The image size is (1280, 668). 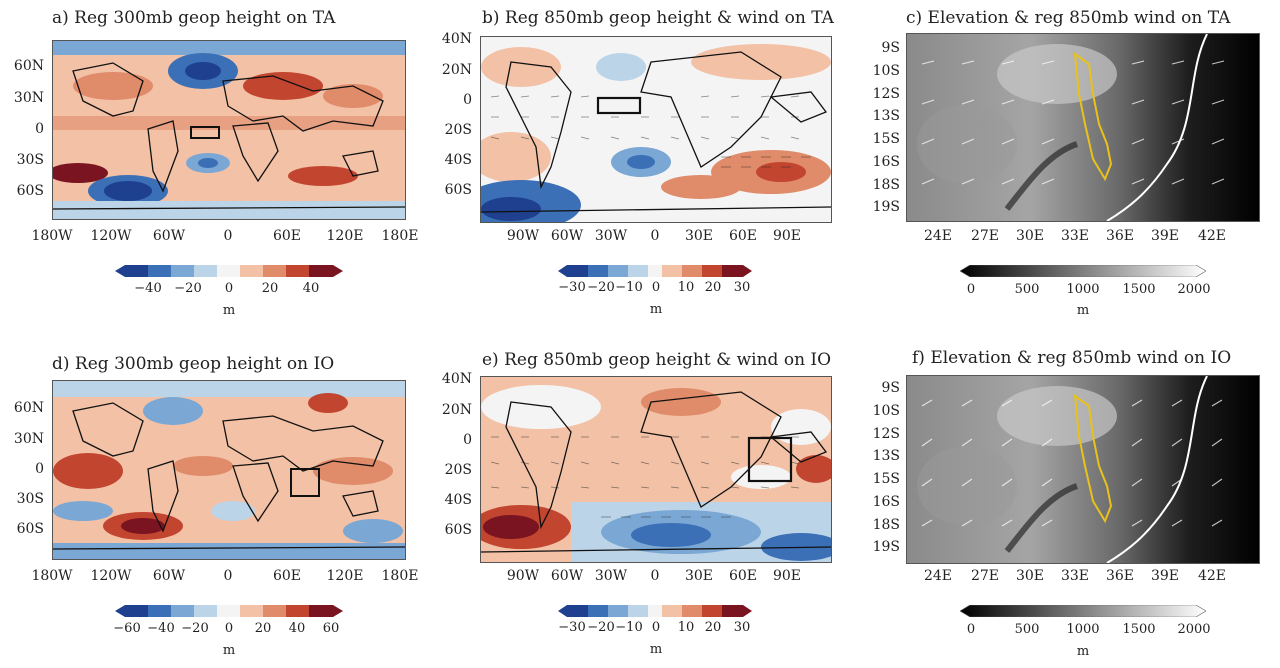 What do you see at coordinates (193, 364) in the screenshot?
I see `panel-title: d) Reg 300mb geop height on IO` at bounding box center [193, 364].